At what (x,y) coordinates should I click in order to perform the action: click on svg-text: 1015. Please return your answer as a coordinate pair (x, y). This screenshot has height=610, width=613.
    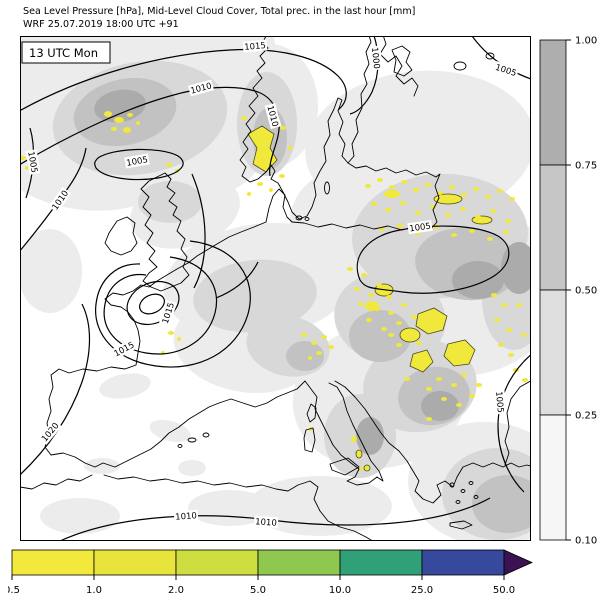
    Looking at the image, I should click on (255, 47).